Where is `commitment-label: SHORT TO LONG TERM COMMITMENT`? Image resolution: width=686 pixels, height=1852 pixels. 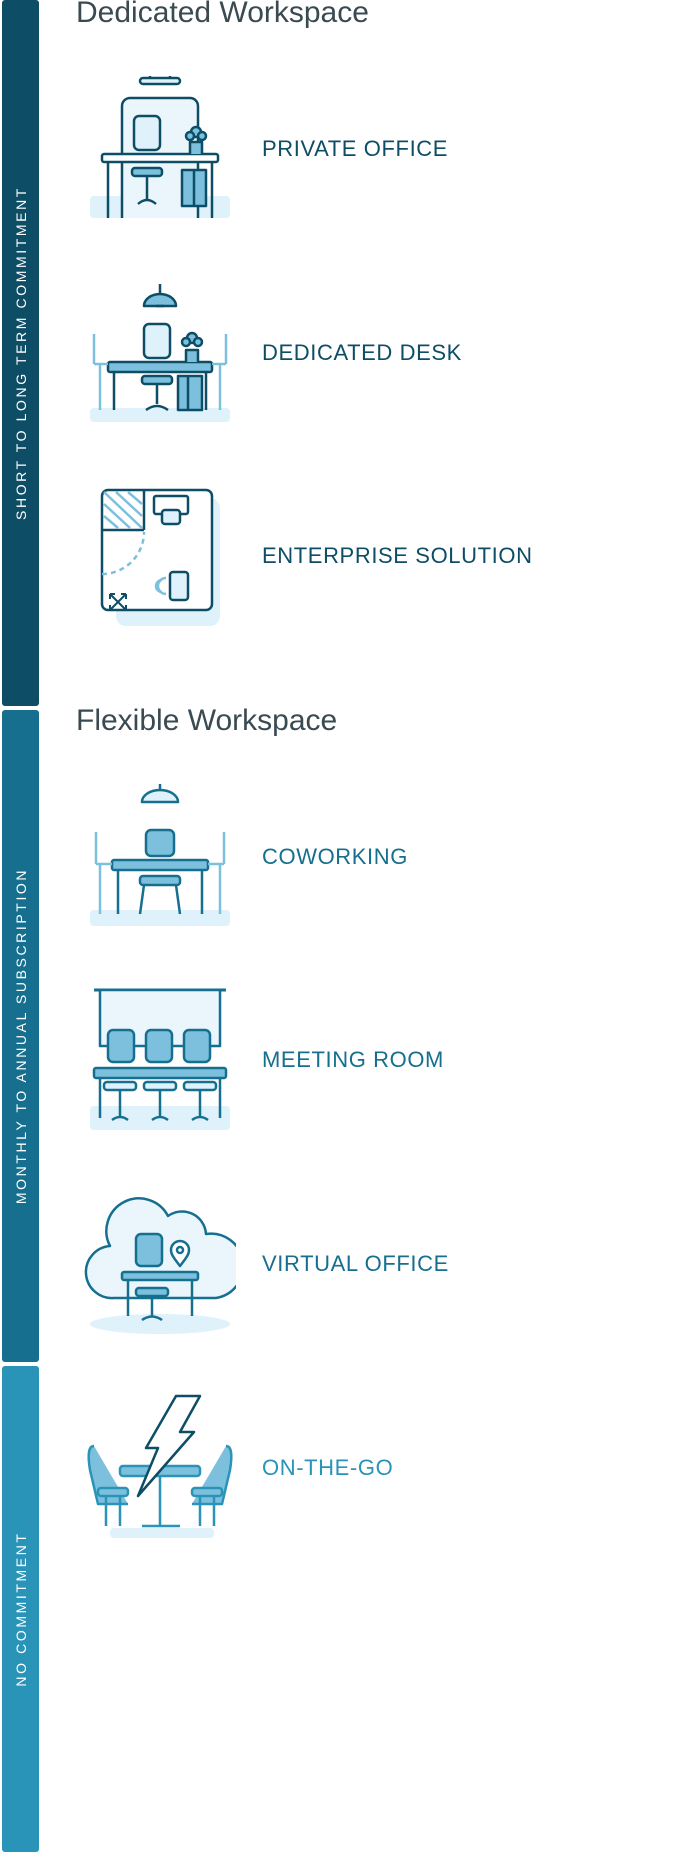 commitment-label: SHORT TO LONG TERM COMMITMENT is located at coordinates (20, 353).